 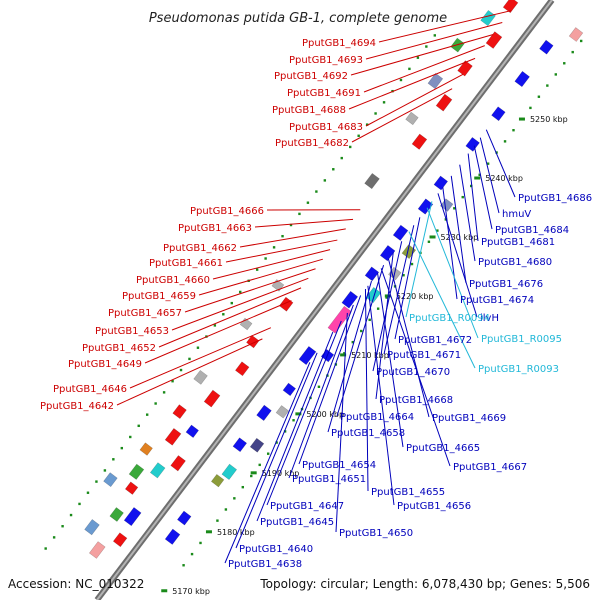 I want to click on right-gene-label: PputGB1_4676, so click(x=506, y=284).